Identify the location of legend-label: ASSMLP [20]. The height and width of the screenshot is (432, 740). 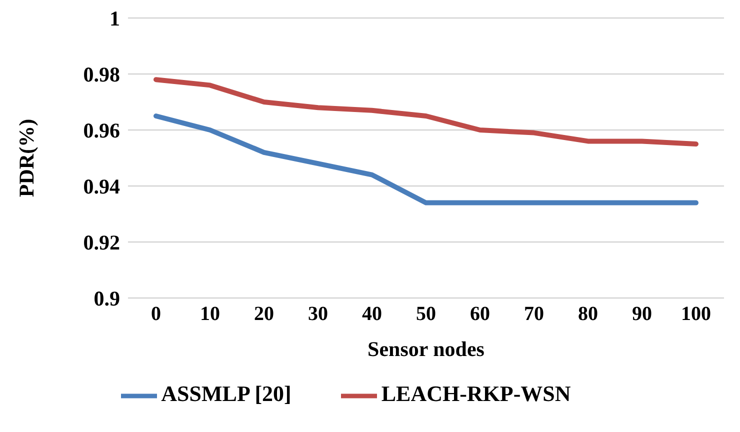
(226, 393).